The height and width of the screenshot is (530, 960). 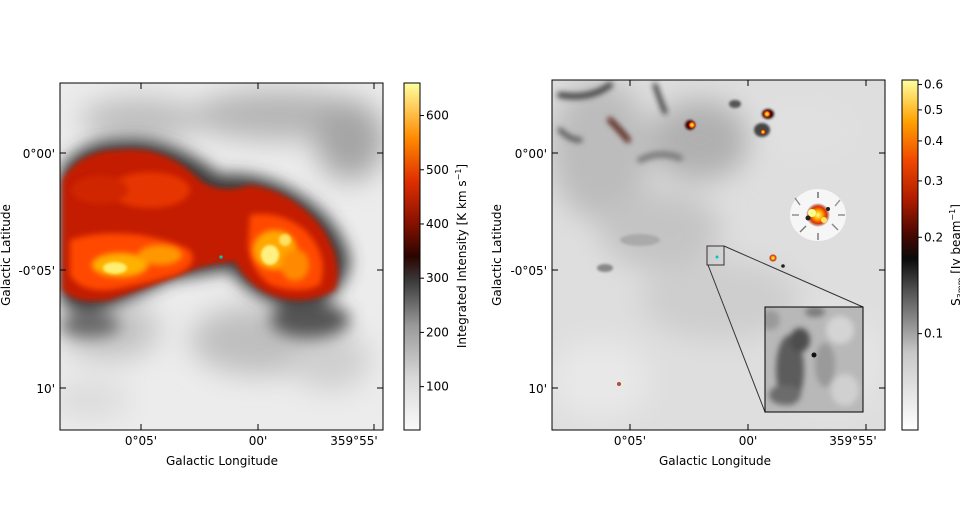 I want to click on left-colorbar-label: Integrated Intensity [K km s−1], so click(x=461, y=256).